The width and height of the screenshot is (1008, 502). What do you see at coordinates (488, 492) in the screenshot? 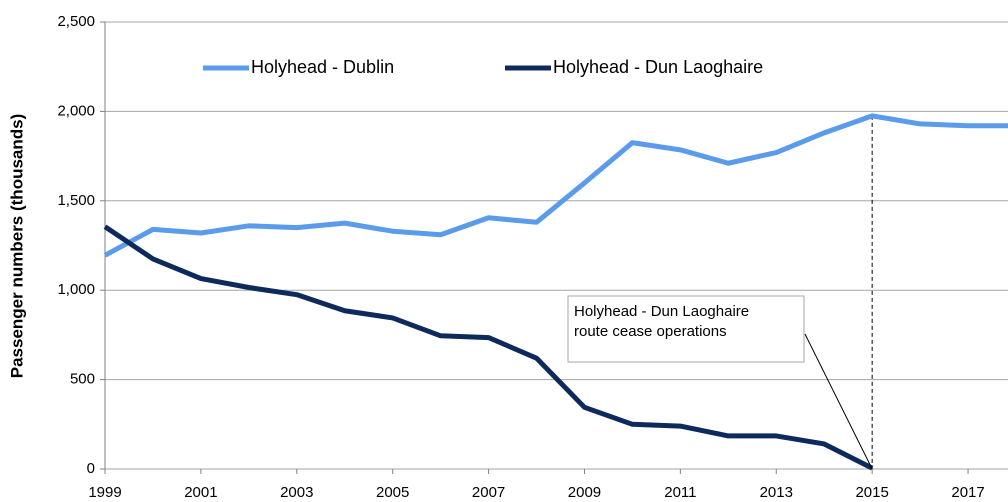
I see `x-tick-label: 2007` at bounding box center [488, 492].